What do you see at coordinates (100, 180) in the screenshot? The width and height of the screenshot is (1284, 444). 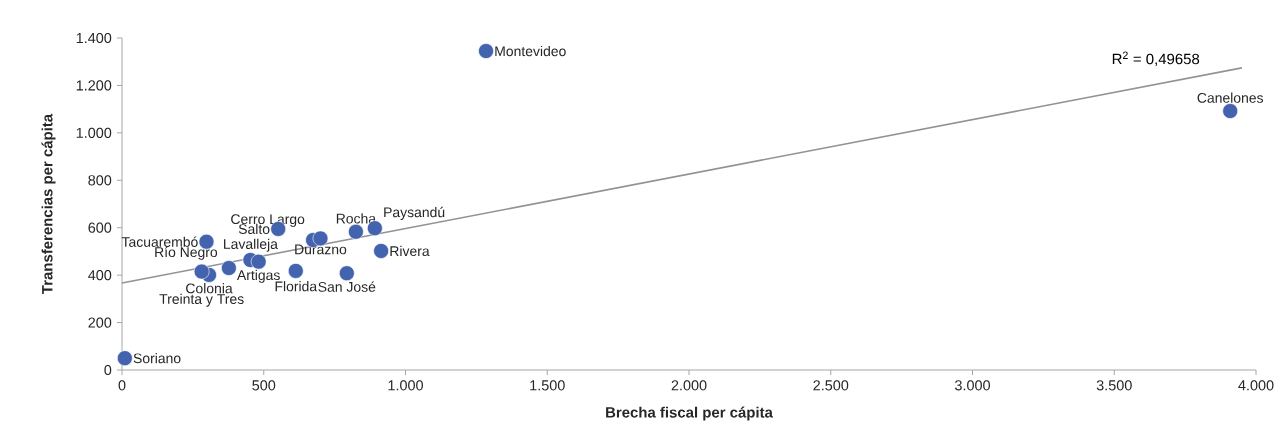 I see `y-tick-label: 800` at bounding box center [100, 180].